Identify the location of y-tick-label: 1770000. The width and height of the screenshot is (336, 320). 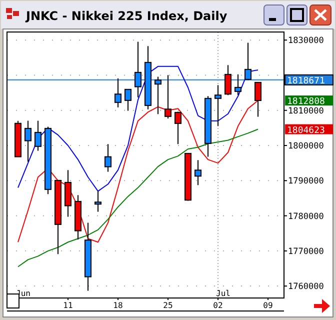
(306, 251).